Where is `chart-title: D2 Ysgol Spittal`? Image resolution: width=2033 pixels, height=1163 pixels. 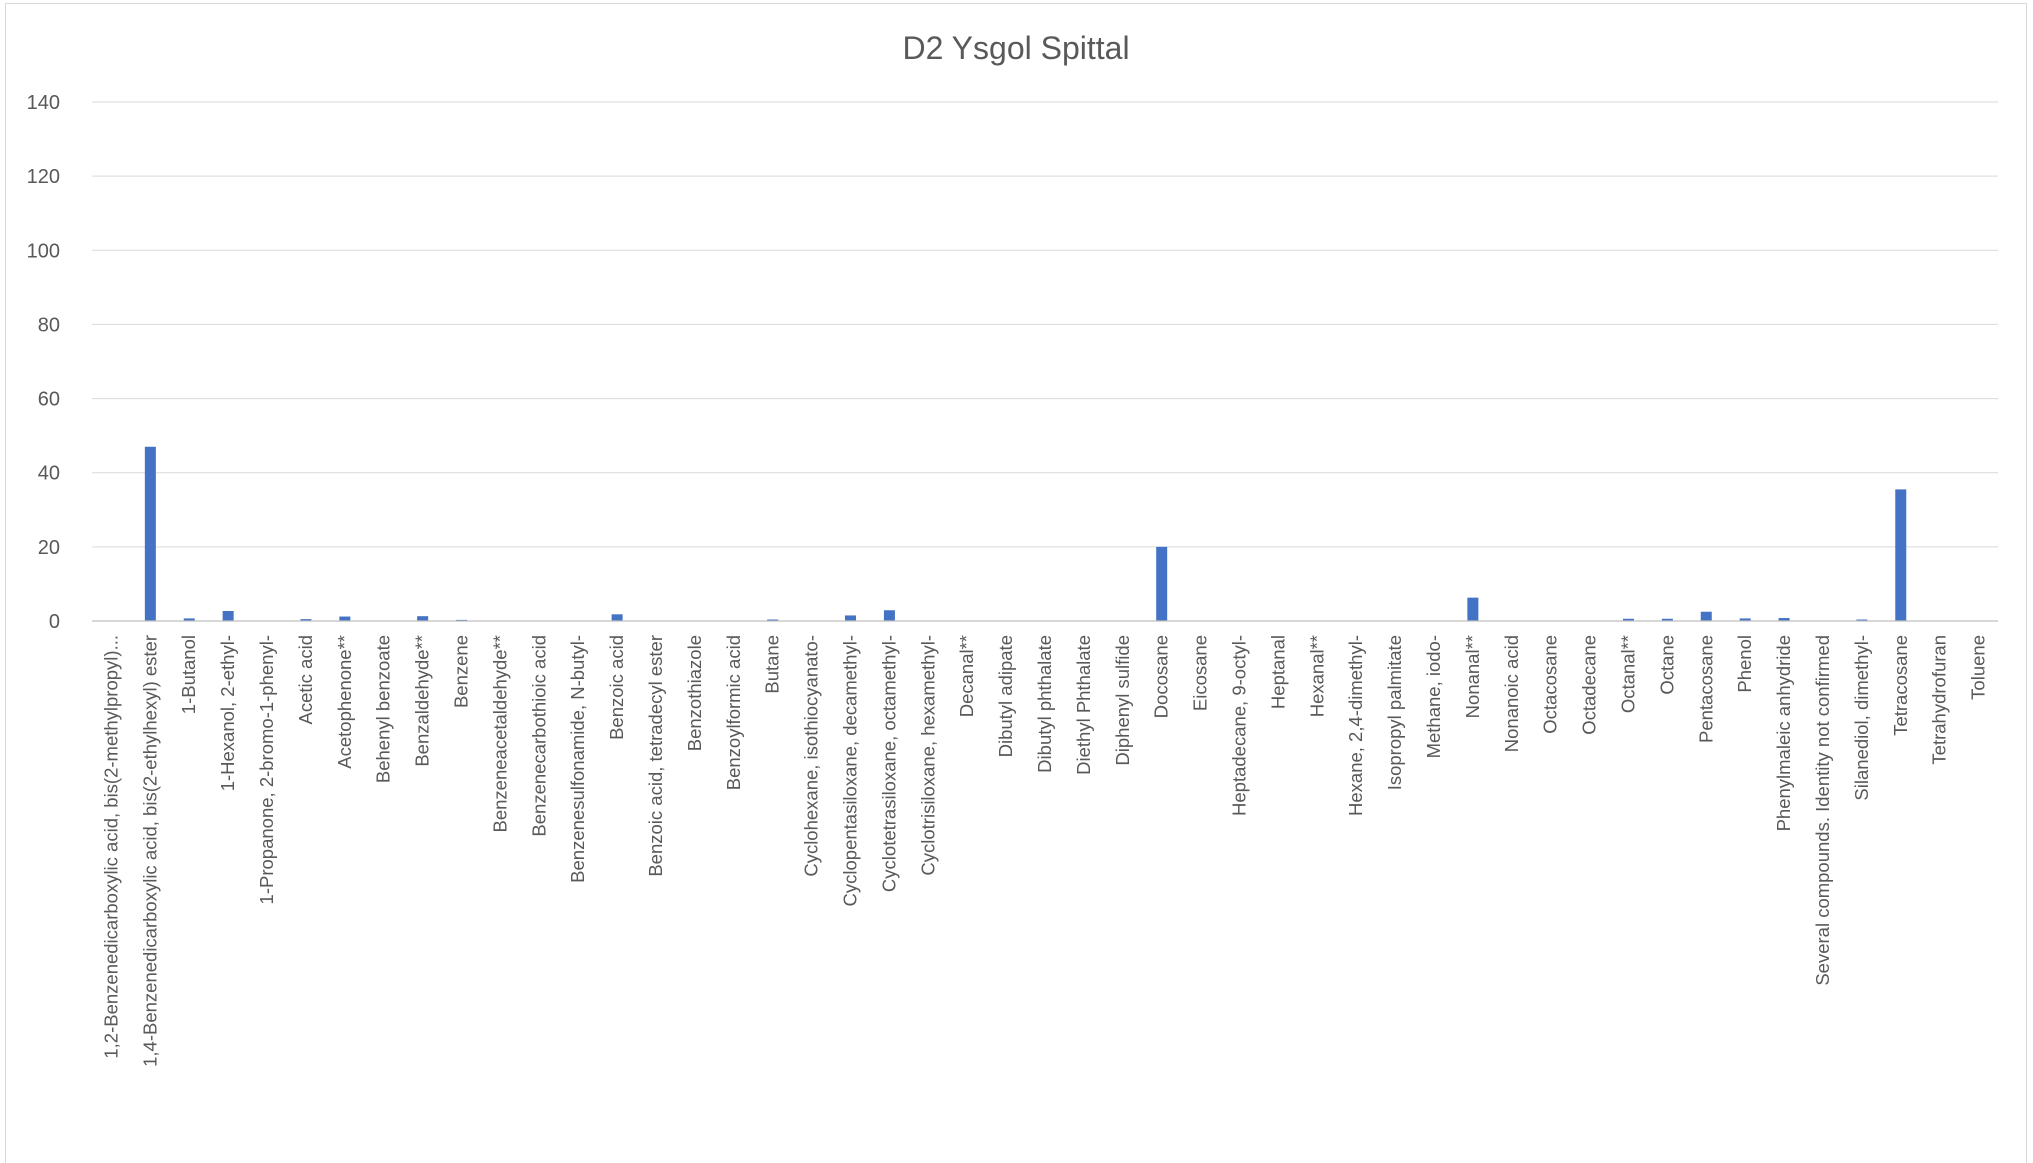 chart-title: D2 Ysgol Spittal is located at coordinates (1015, 48).